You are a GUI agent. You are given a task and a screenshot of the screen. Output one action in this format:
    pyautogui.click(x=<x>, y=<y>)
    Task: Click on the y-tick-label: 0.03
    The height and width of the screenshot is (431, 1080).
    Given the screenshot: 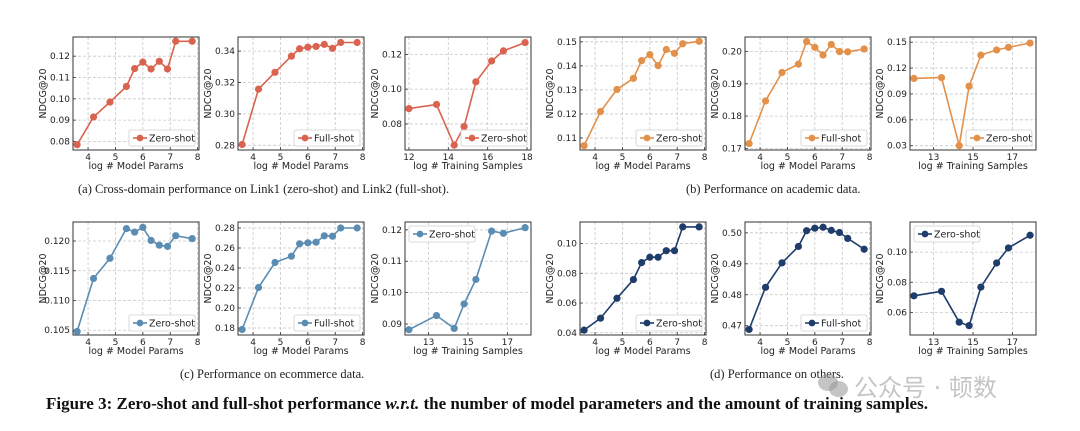 What is the action you would take?
    pyautogui.click(x=897, y=147)
    